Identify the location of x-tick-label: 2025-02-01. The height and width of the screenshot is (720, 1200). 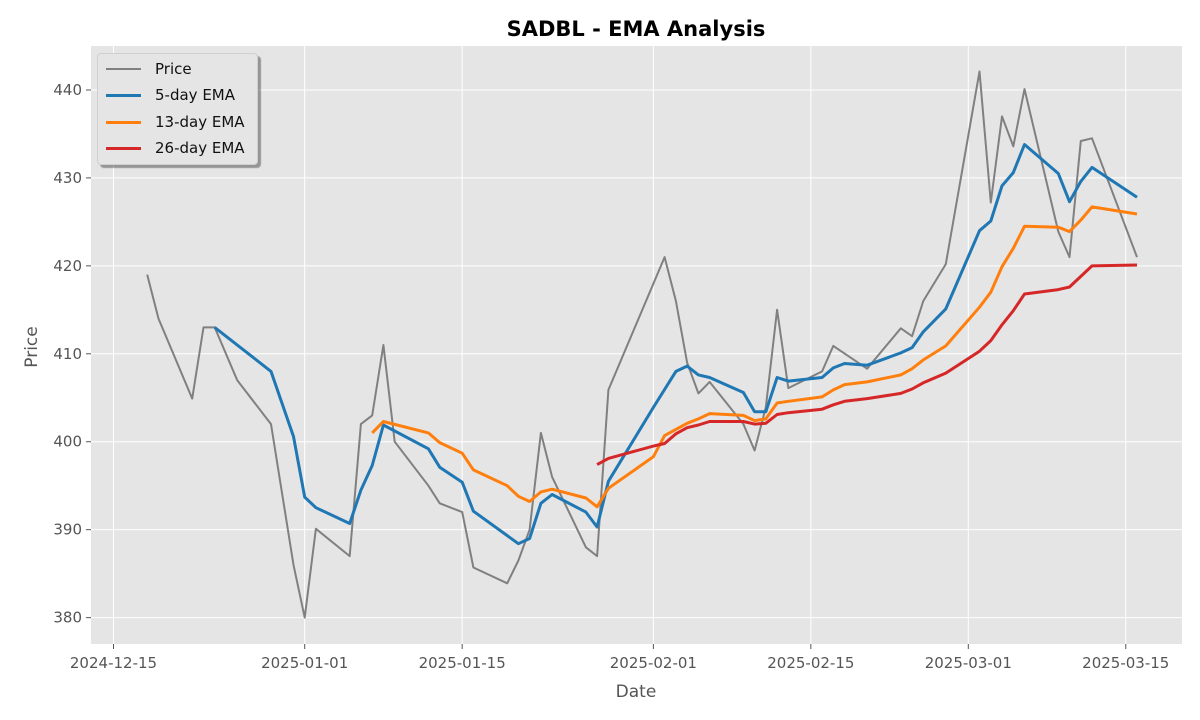
(653, 663).